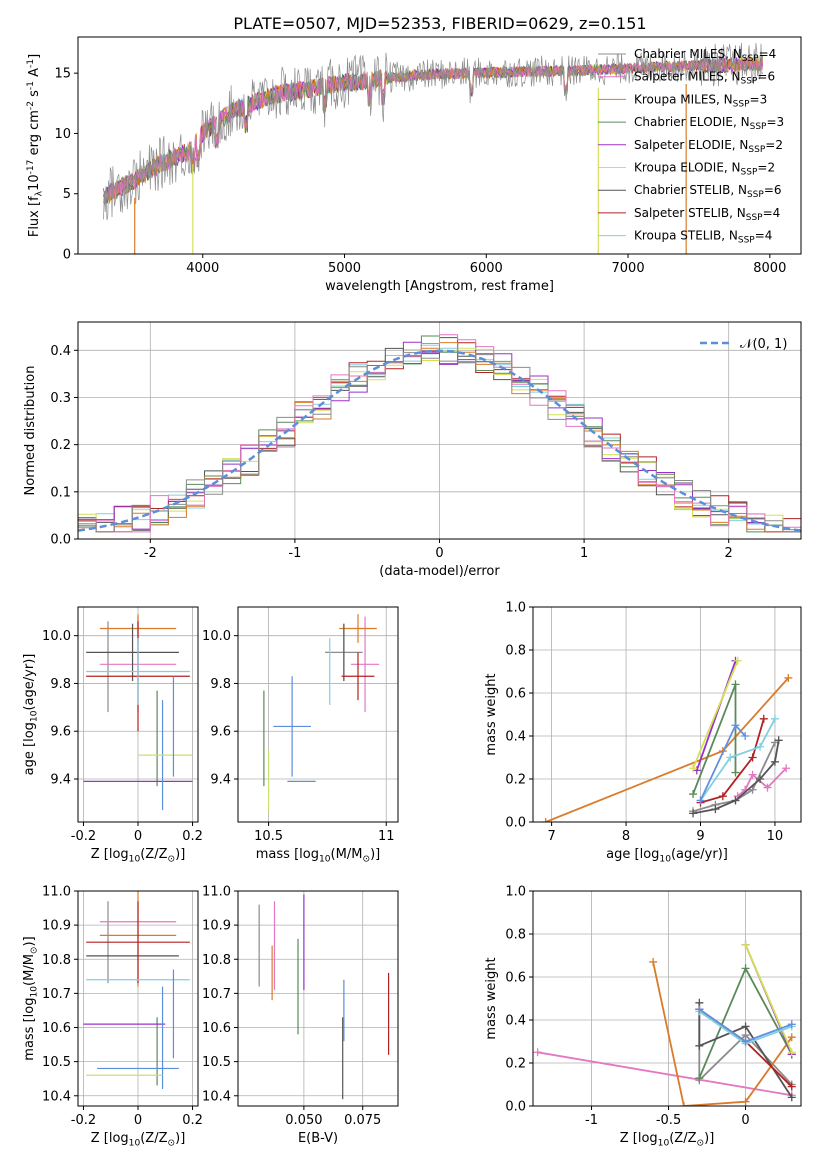 The height and width of the screenshot is (1170, 819). Describe the element at coordinates (766, 168) in the screenshot. I see `legend-count: =2` at that location.